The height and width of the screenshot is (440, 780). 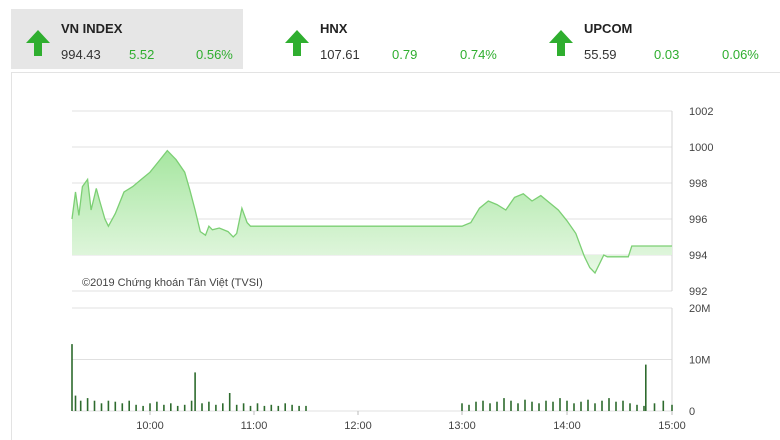 I want to click on index-percent: 0.74%, so click(x=478, y=54).